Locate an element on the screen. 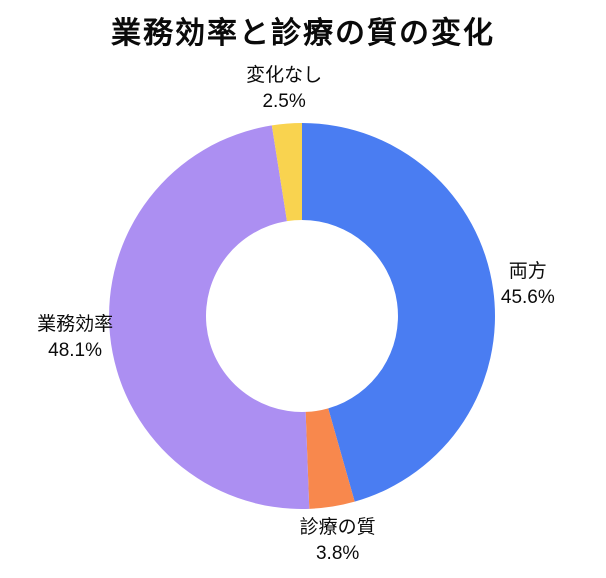 The image size is (606, 578). chart-title: 業務効率と診療の質の変化 is located at coordinates (303, 33).